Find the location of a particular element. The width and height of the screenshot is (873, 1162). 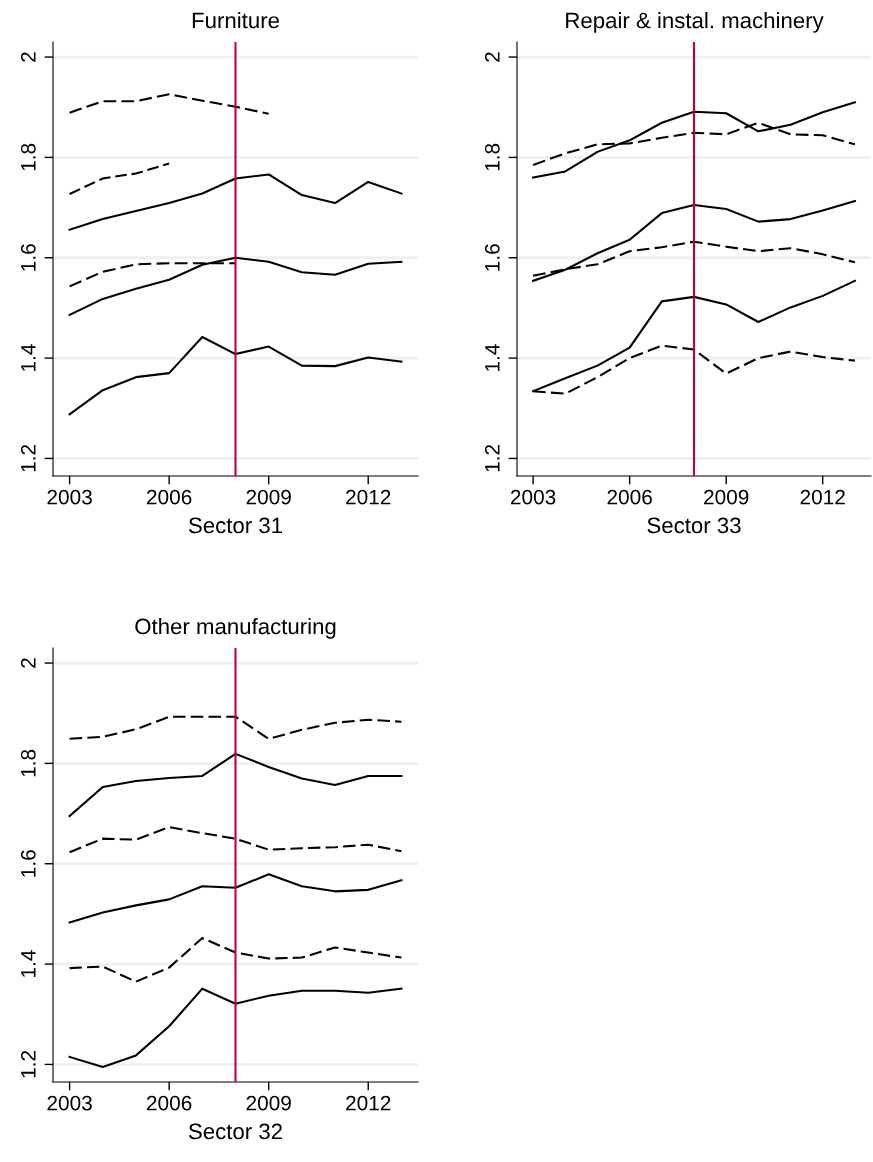

chart-title: Repair & instal. machinery is located at coordinates (695, 22).